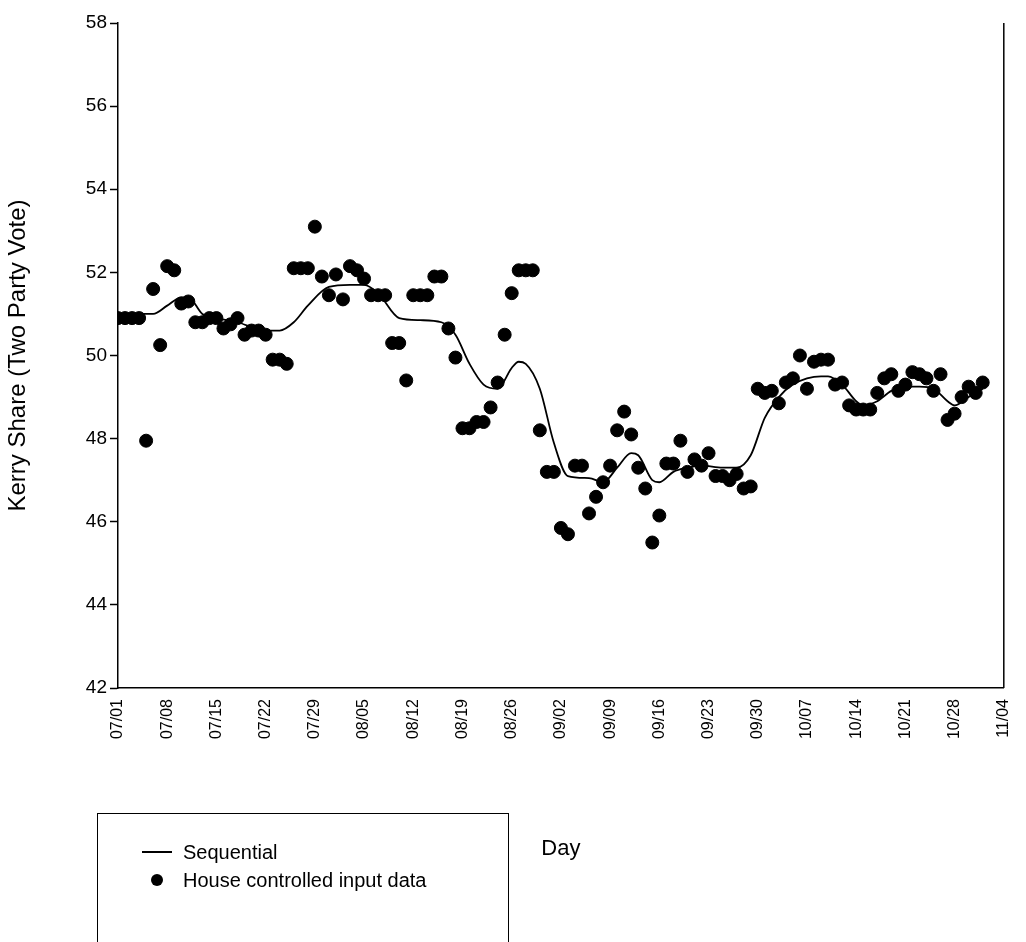 The image size is (1026, 942). Describe the element at coordinates (511, 719) in the screenshot. I see `x-tick-label: 08/26` at that location.